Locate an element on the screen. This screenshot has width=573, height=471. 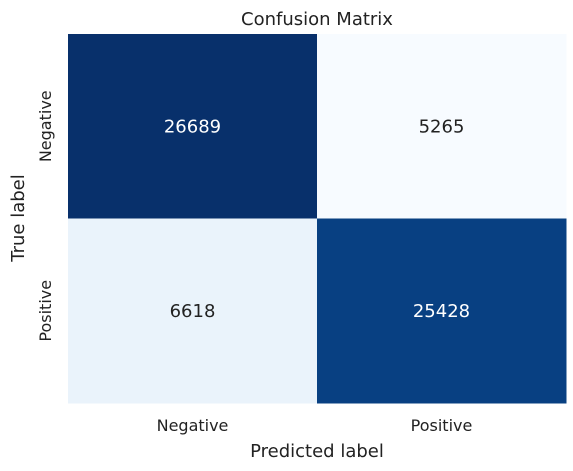
cell-value-0-1: 5265 is located at coordinates (442, 126).